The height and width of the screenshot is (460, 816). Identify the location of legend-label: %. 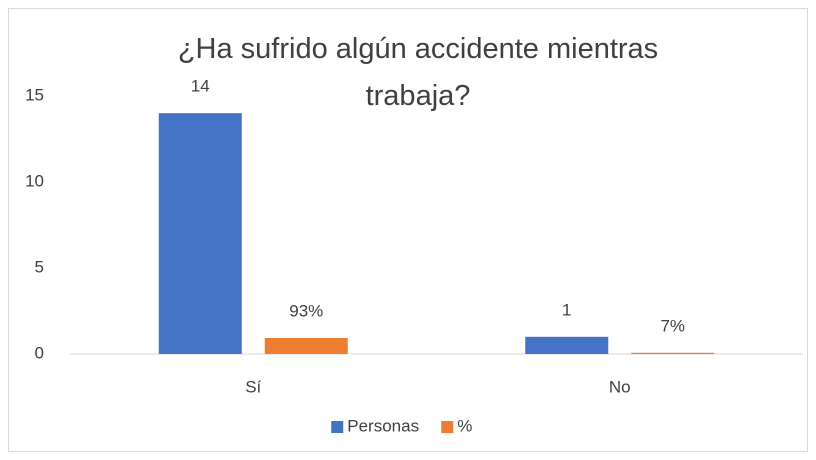
(464, 425).